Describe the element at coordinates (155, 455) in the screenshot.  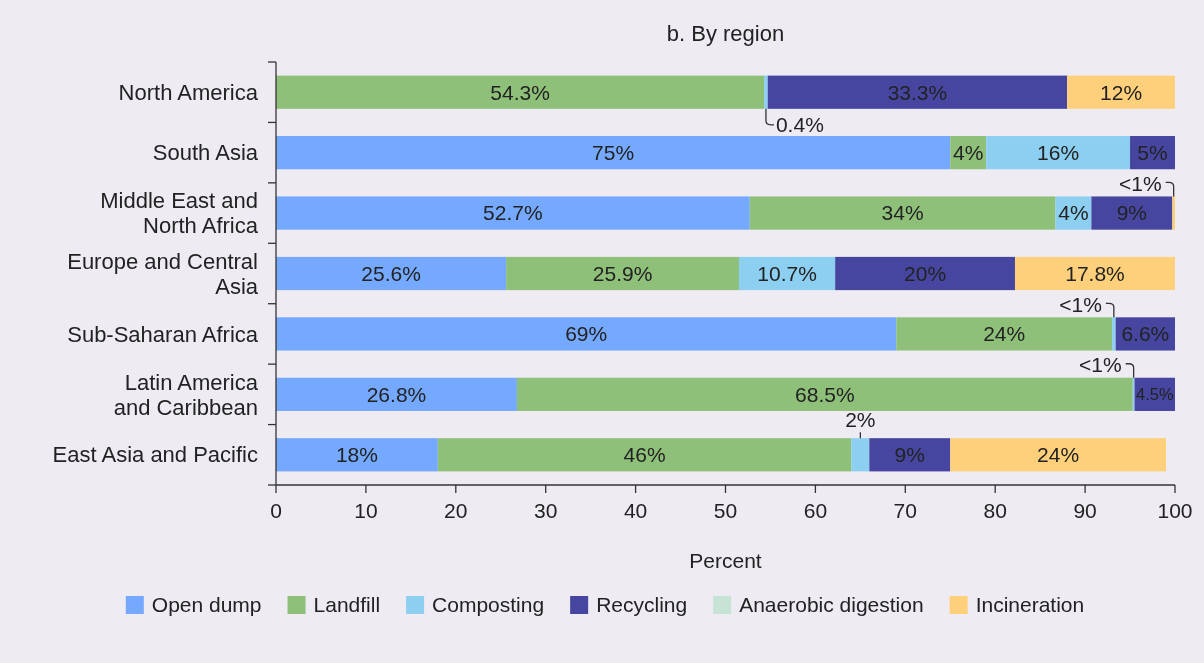
I see `y-tick-label: East Asia and Pacific` at that location.